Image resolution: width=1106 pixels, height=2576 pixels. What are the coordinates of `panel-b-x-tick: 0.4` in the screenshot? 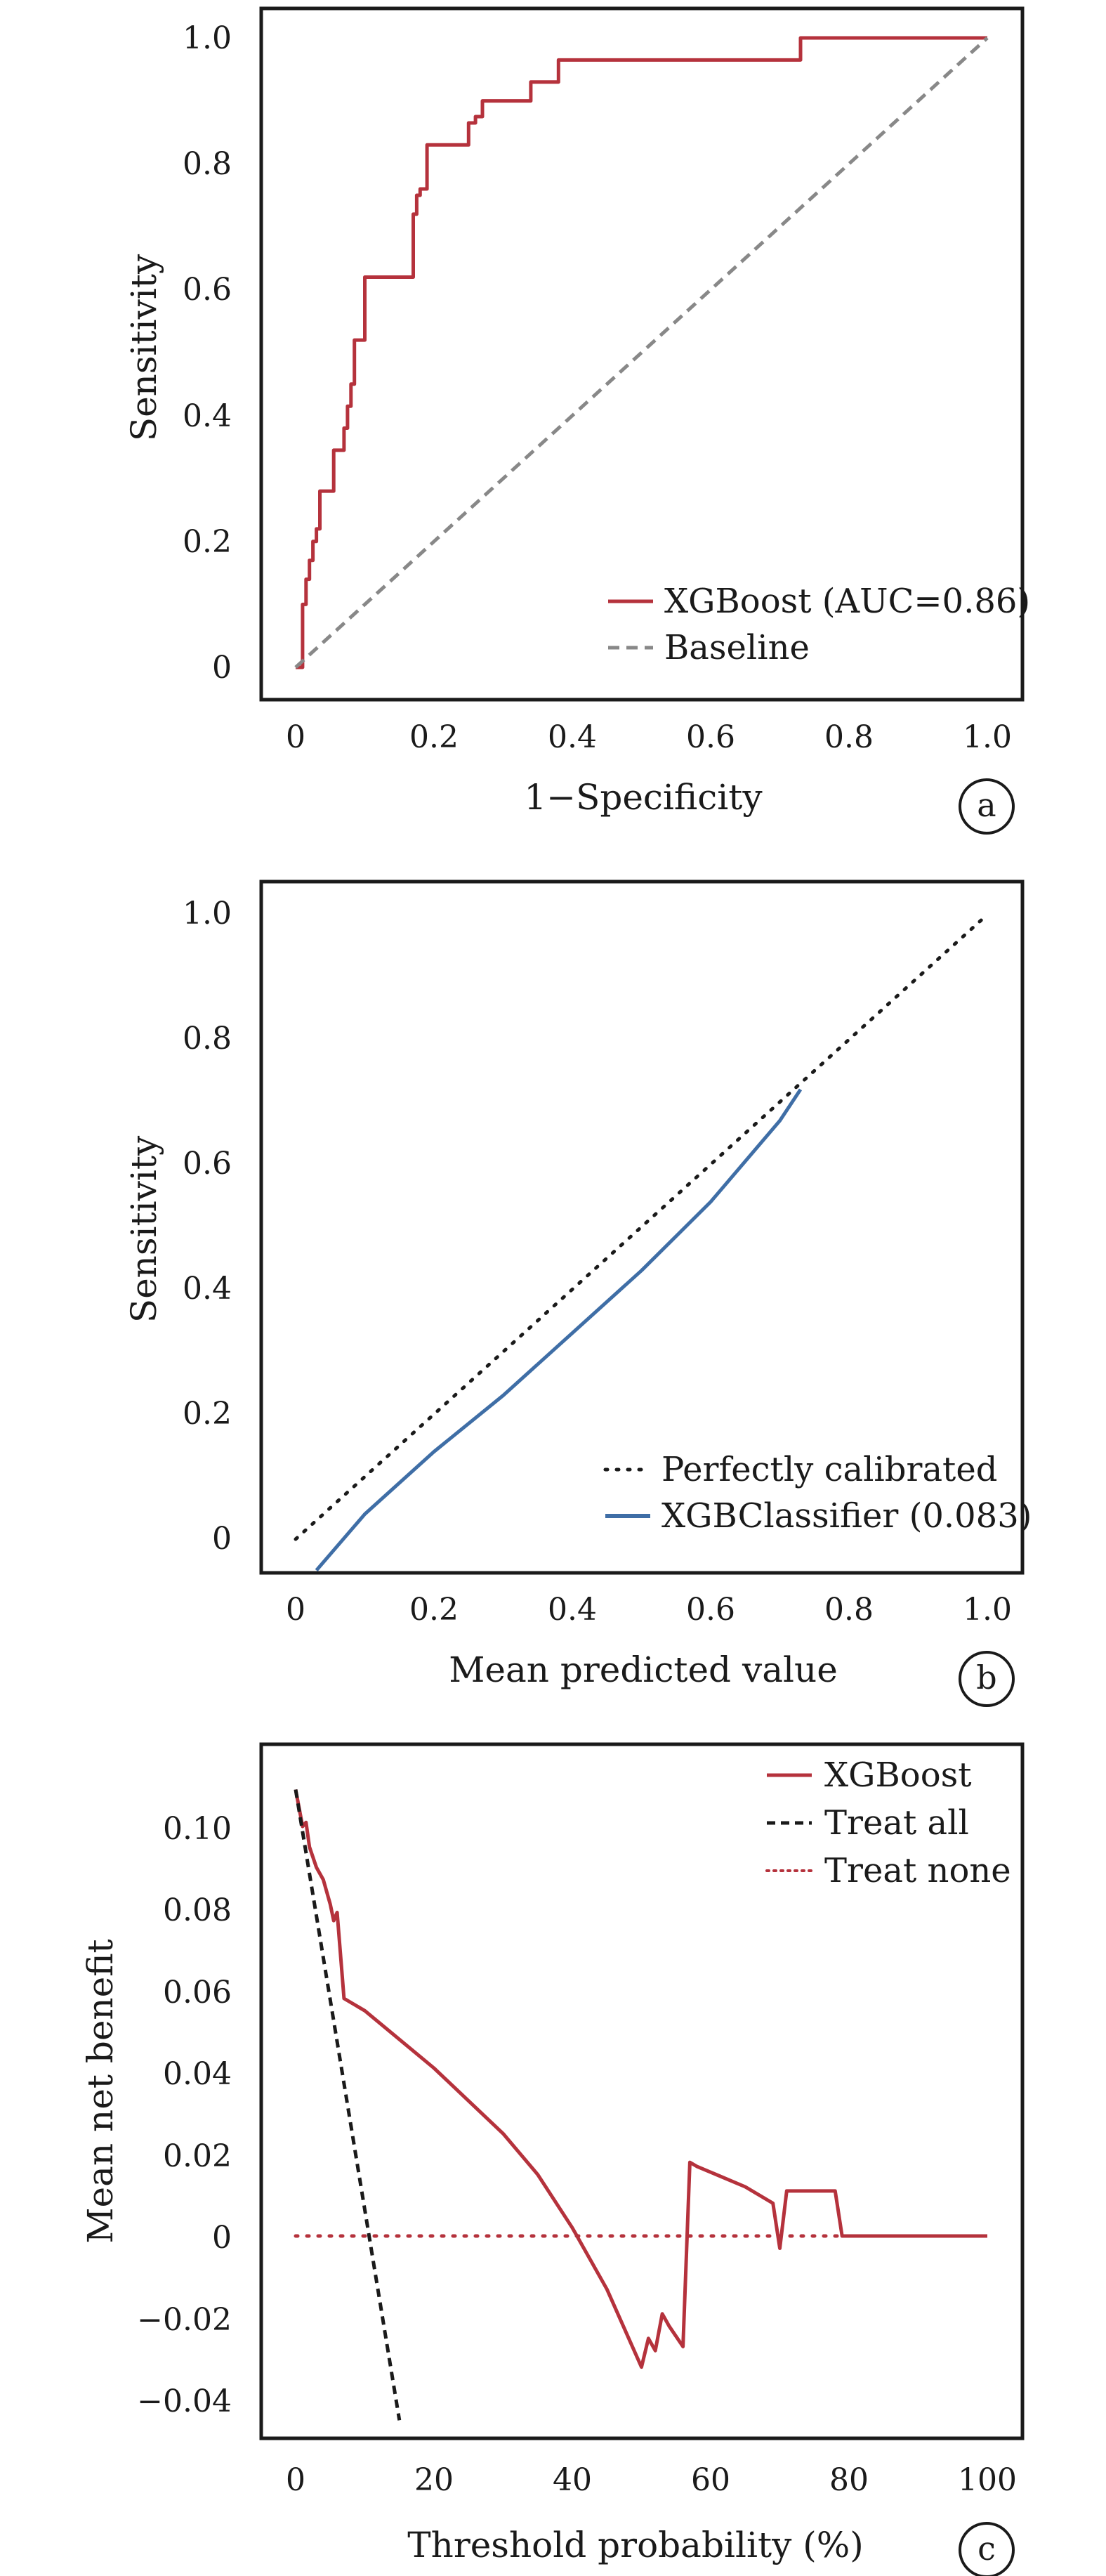 It's located at (572, 1610).